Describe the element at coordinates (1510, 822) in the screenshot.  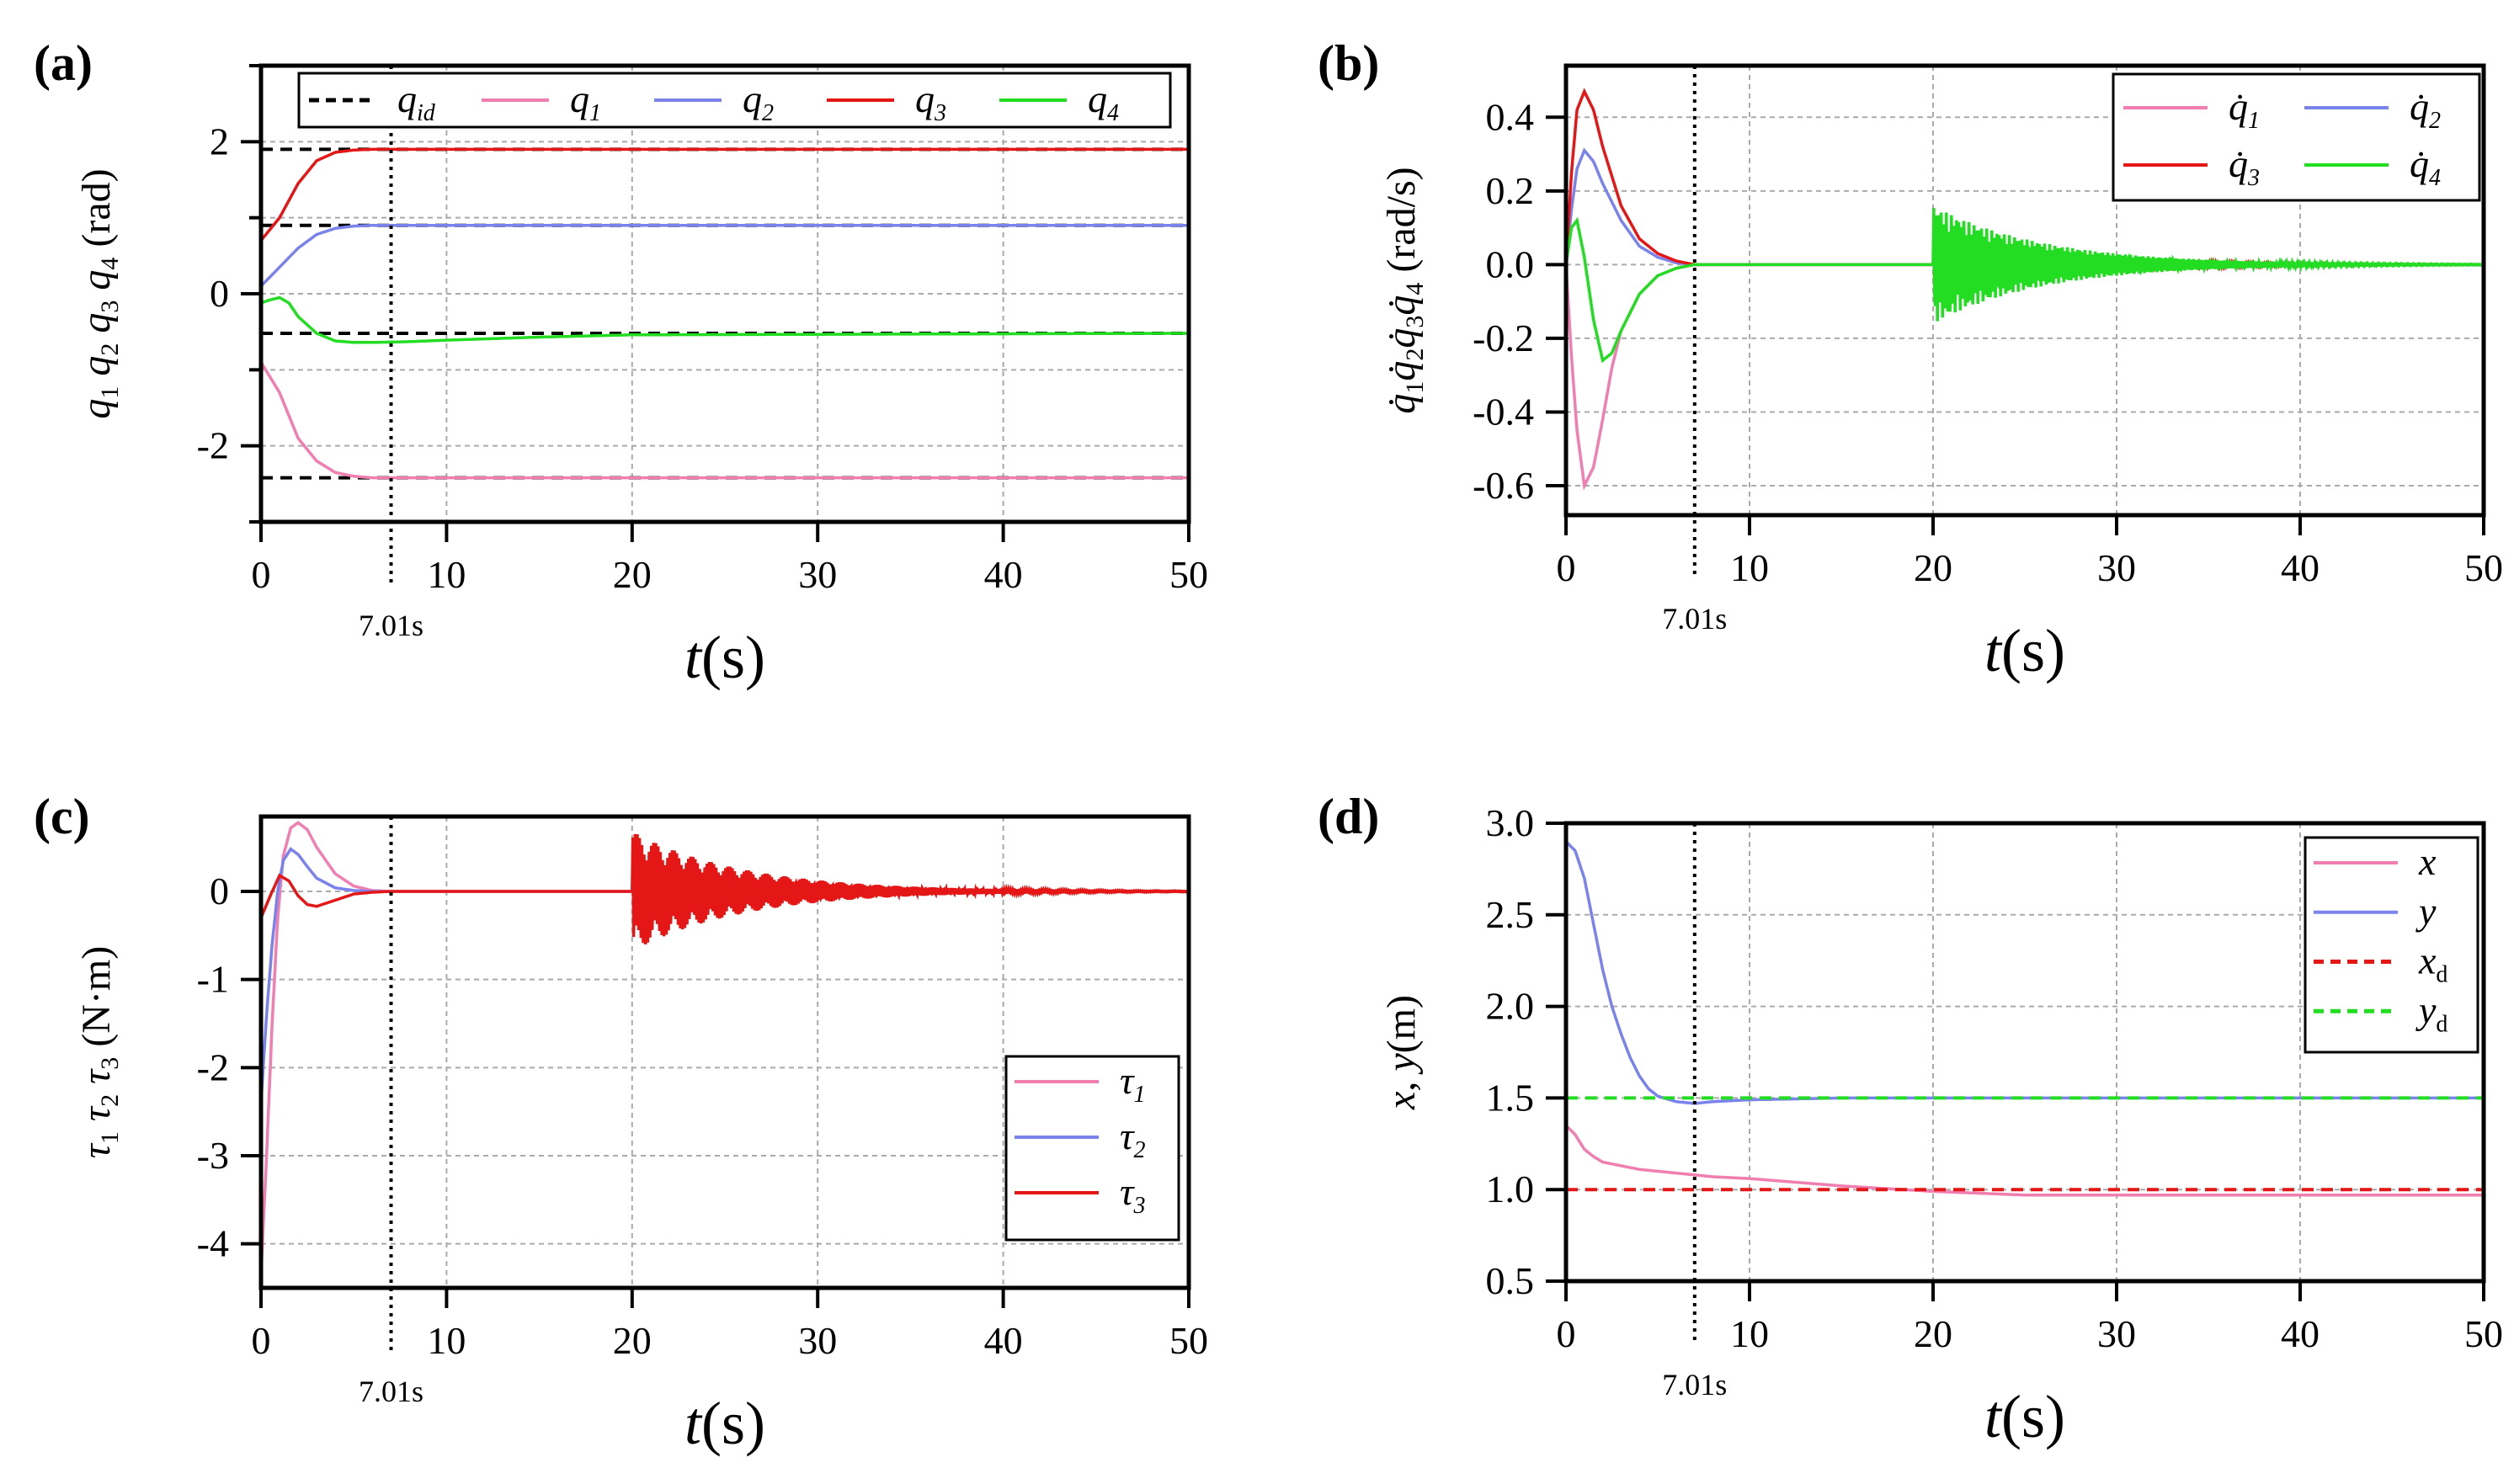
I see `y-tick-label: 3.0` at that location.